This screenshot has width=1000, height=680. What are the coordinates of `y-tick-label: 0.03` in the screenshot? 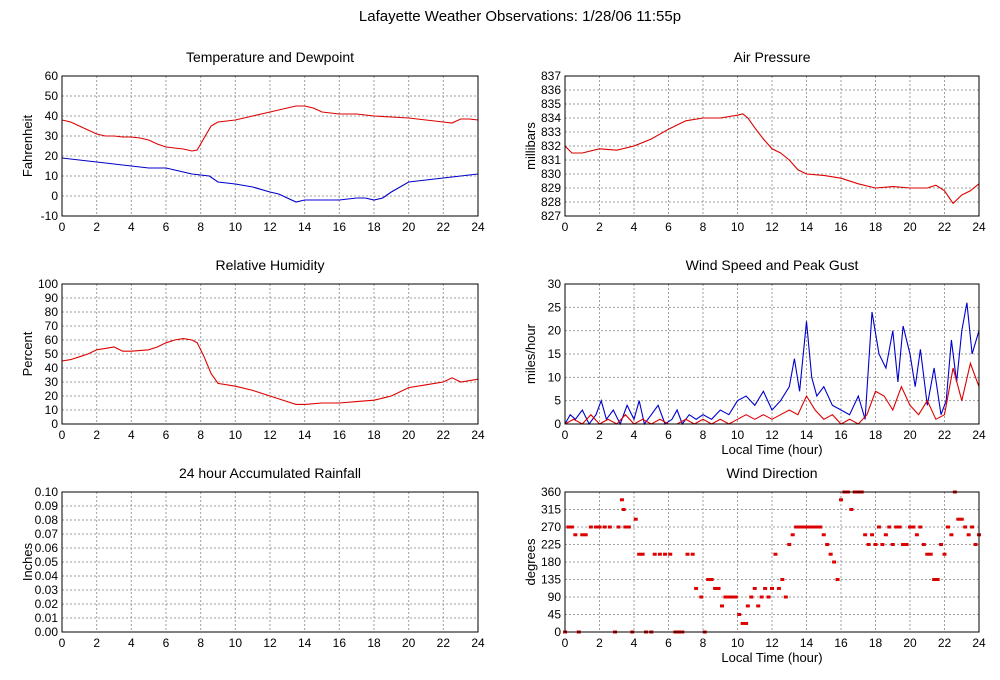 It's located at (47, 590).